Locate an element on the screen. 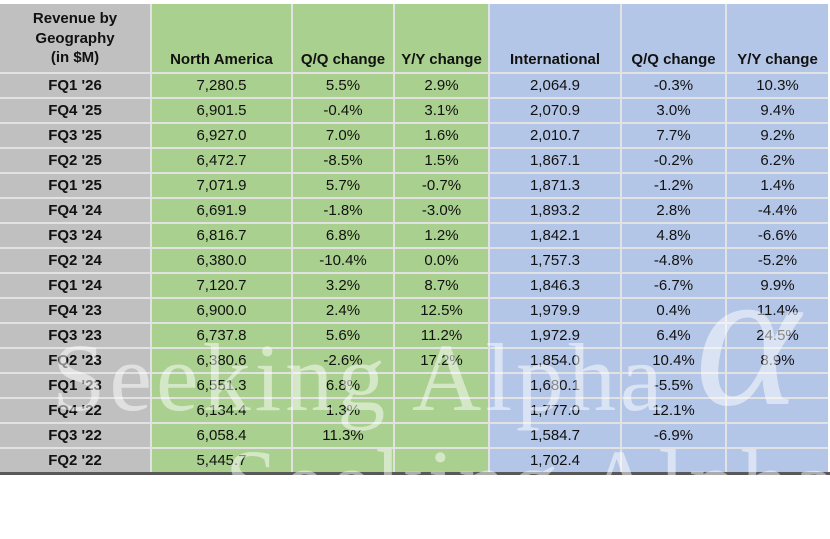  cell-international: 2,010.7 is located at coordinates (555, 135).